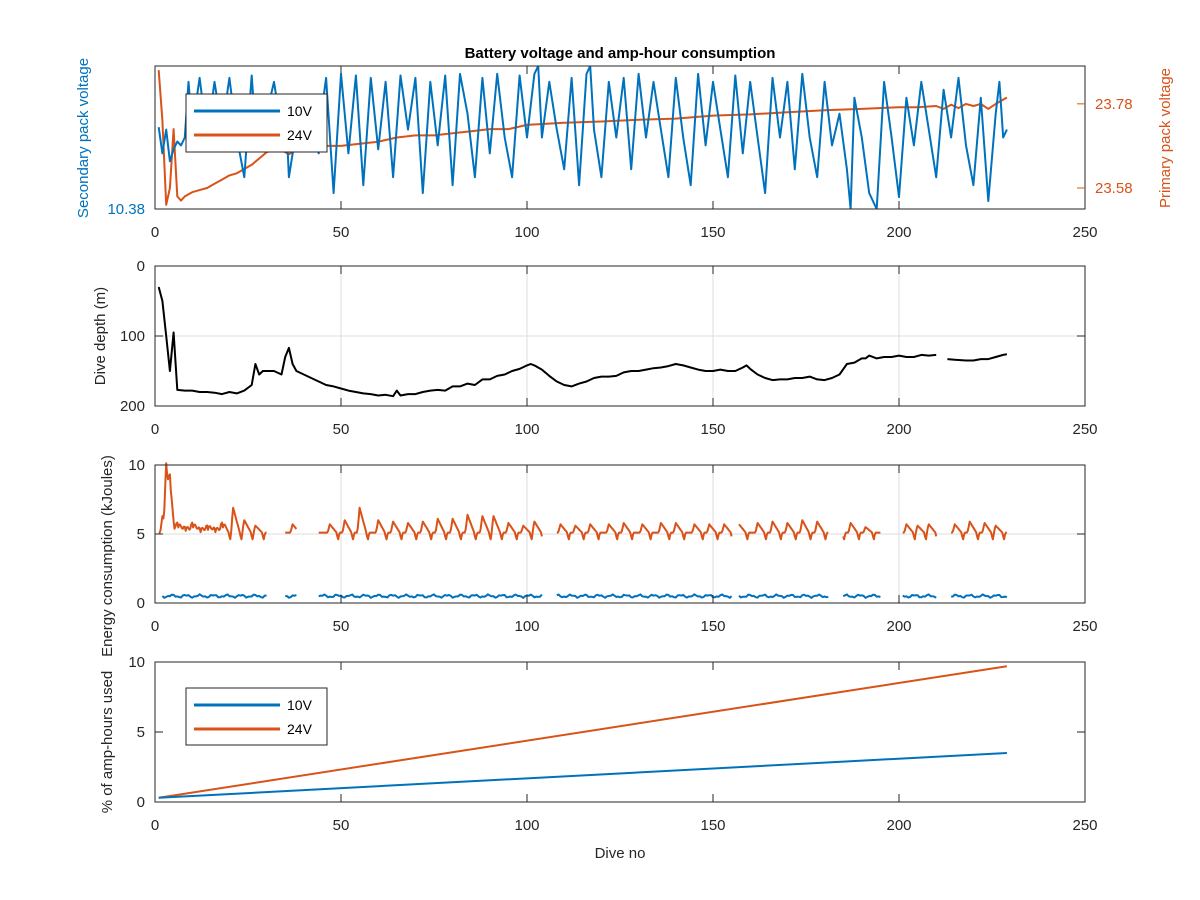 The width and height of the screenshot is (1200, 900). What do you see at coordinates (83, 138) in the screenshot?
I see `secondary-voltage-axis-label: Secondary pack voltage` at bounding box center [83, 138].